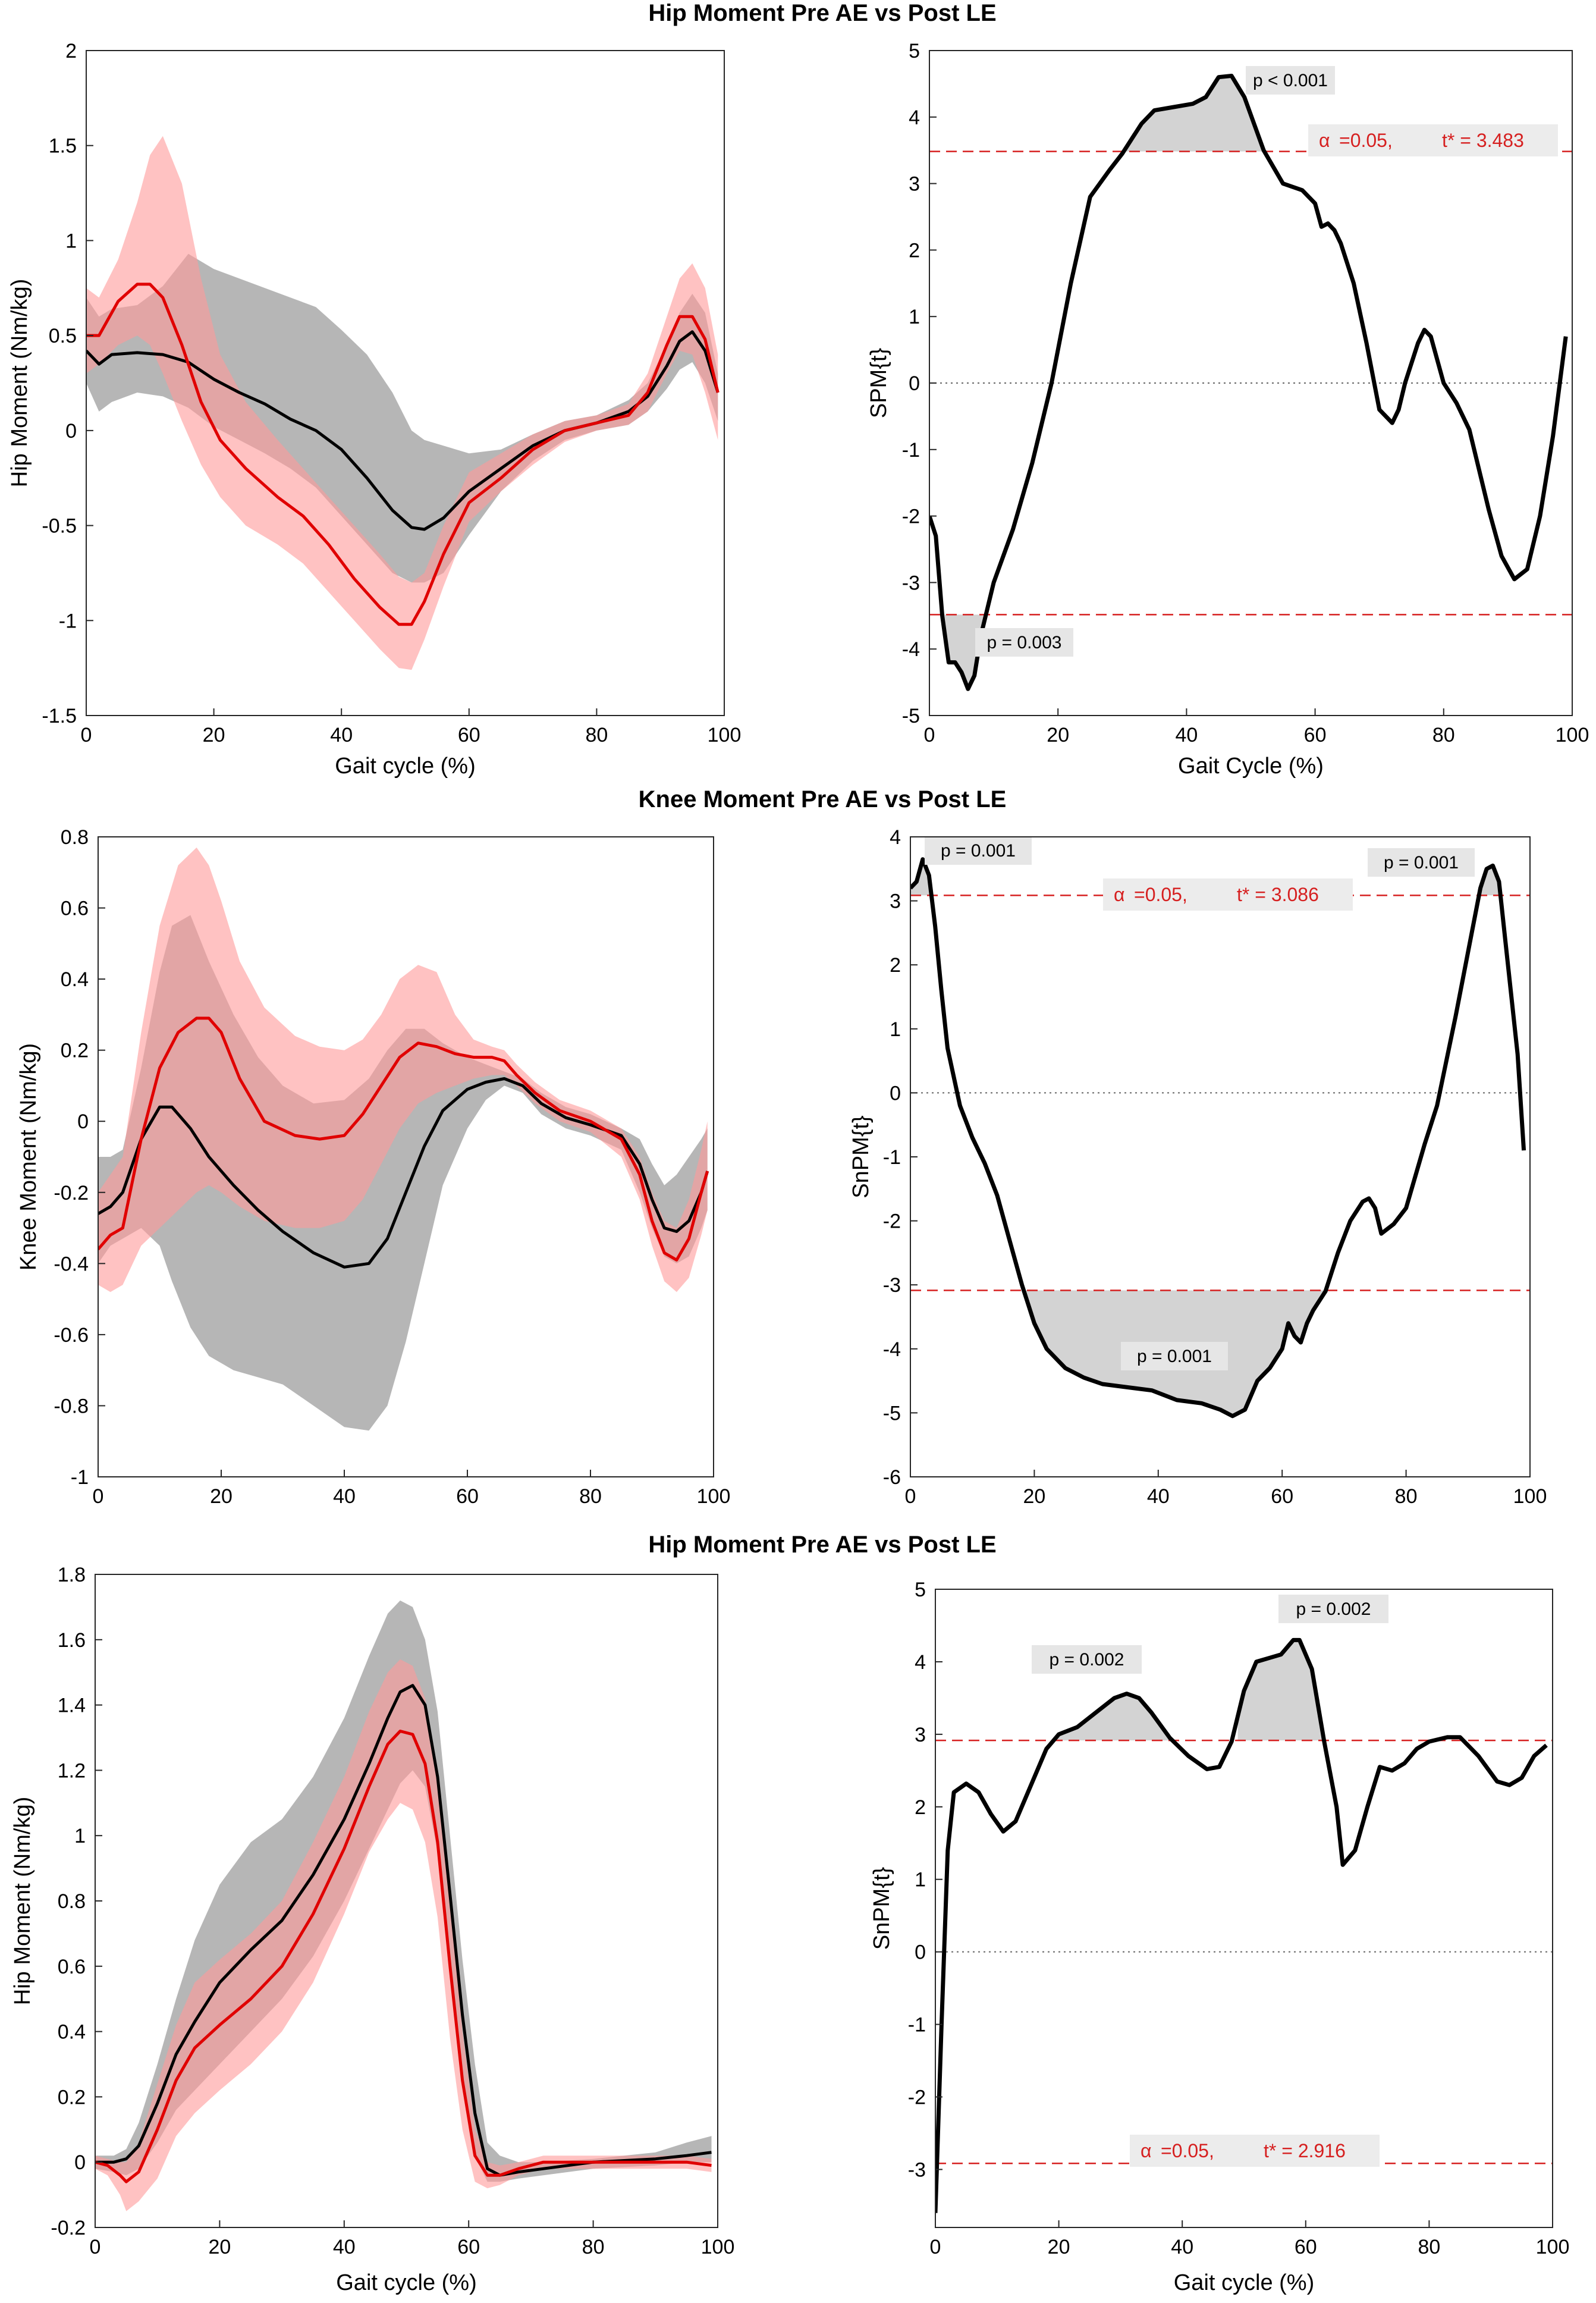  Describe the element at coordinates (63, 336) in the screenshot. I see `y-tick-label: 0.5` at that location.